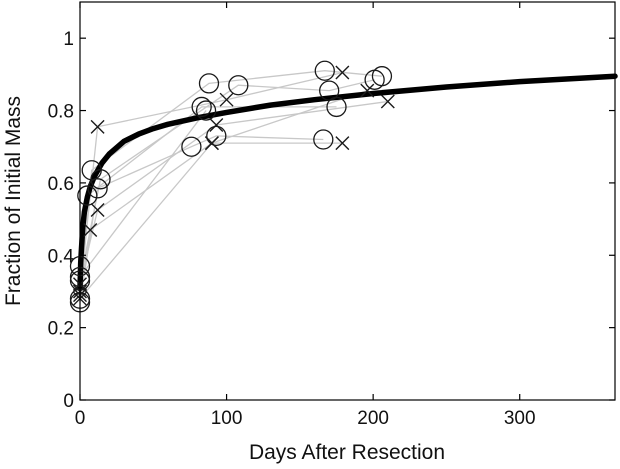 This screenshot has width=620, height=469. I want to click on x-tick-label-200: 200, so click(373, 418).